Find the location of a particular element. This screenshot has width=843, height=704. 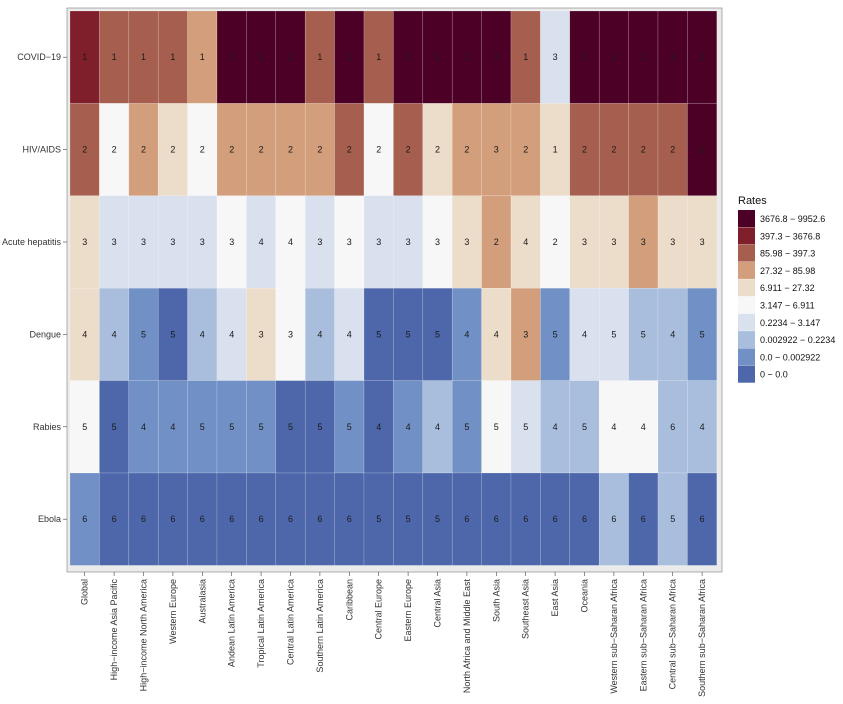

heatmap-cell-dengue-high-income-asia-pacific is located at coordinates (114, 334).